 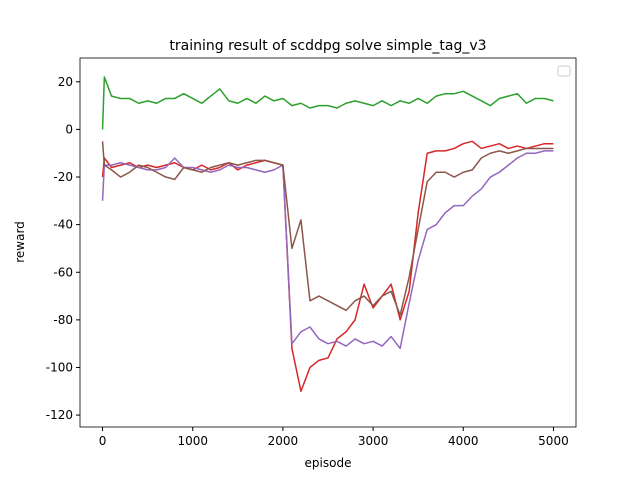 I want to click on y-tick-label: -120, so click(x=59, y=415).